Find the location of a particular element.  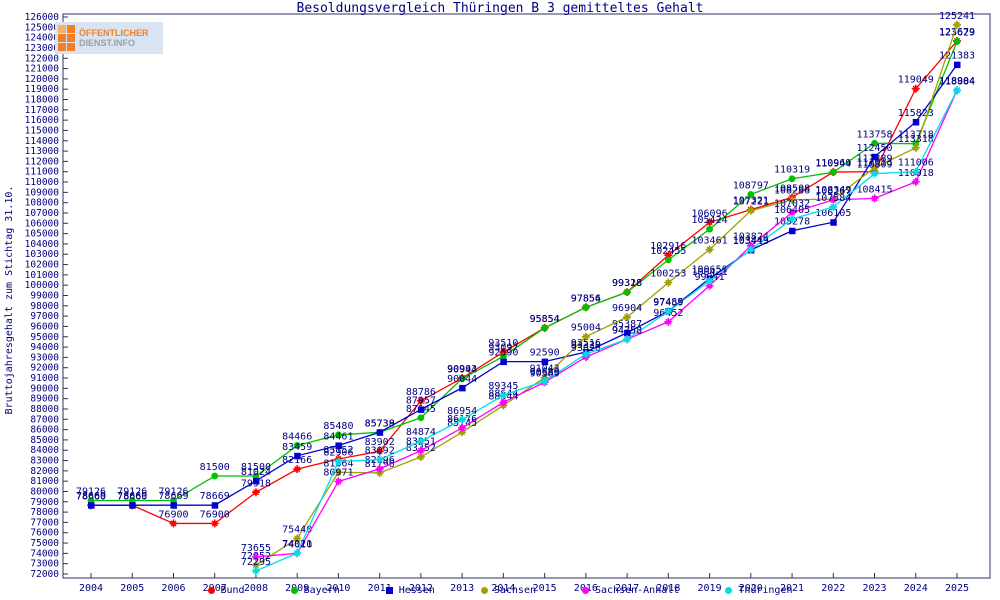

svg-text: 93516 is located at coordinates (586, 343).